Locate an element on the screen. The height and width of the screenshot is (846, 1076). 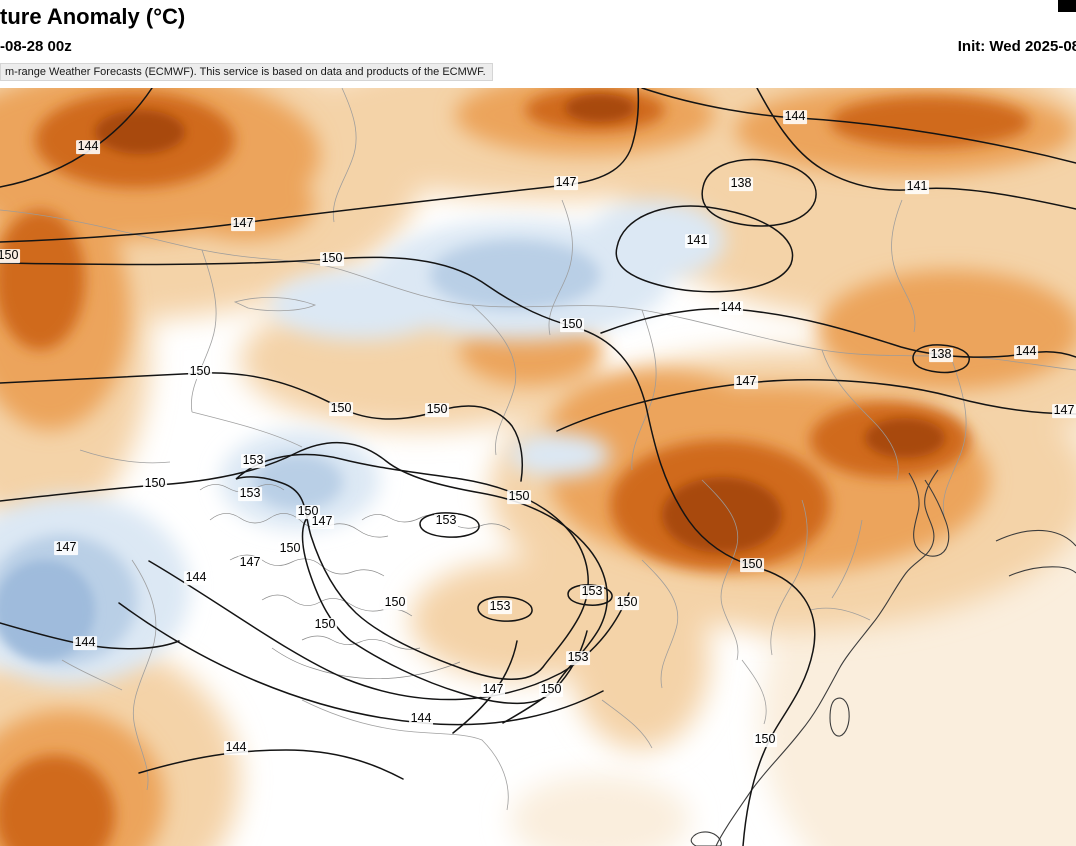
korea-coastline is located at coordinates (929, 514).